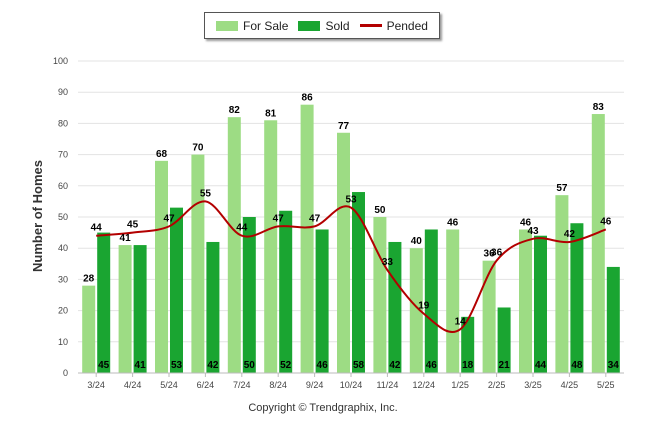  I want to click on pended-value-label: 46, so click(606, 221).